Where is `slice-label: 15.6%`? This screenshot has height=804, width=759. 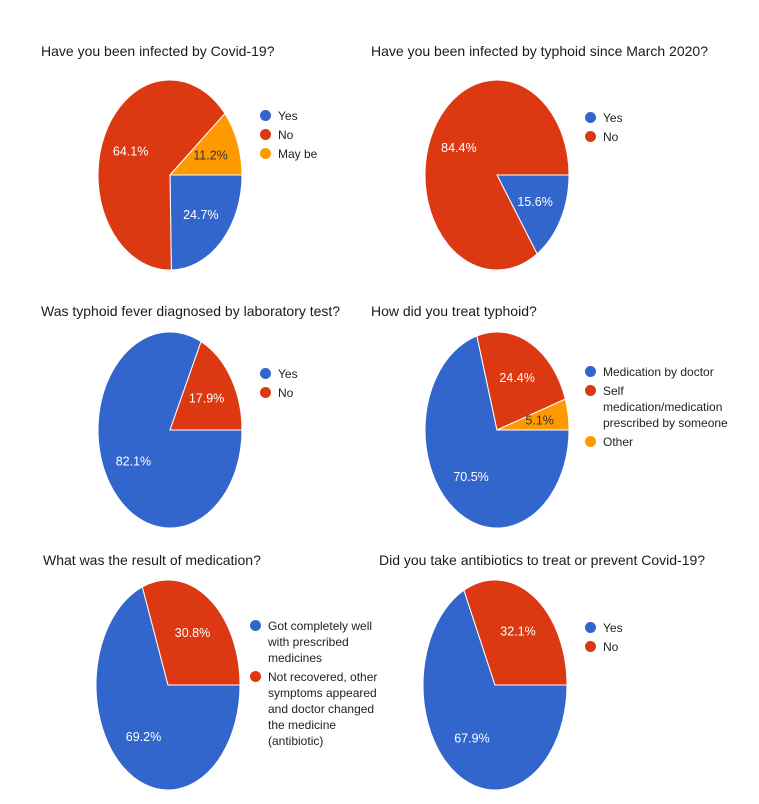
slice-label: 15.6% is located at coordinates (534, 202).